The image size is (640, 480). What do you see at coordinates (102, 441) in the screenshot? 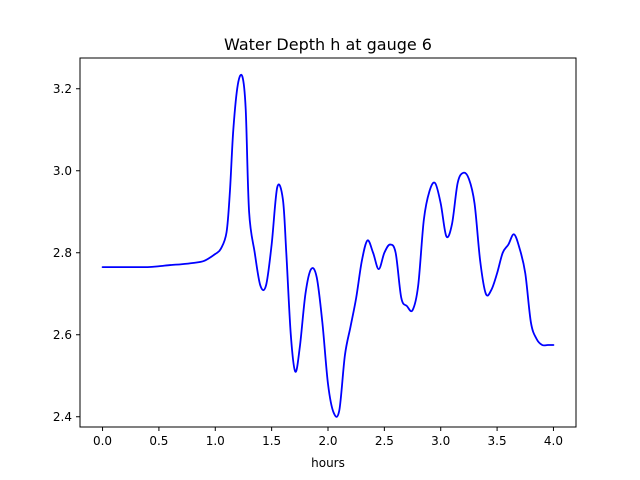
I see `x-tick-label: 0.0` at bounding box center [102, 441].